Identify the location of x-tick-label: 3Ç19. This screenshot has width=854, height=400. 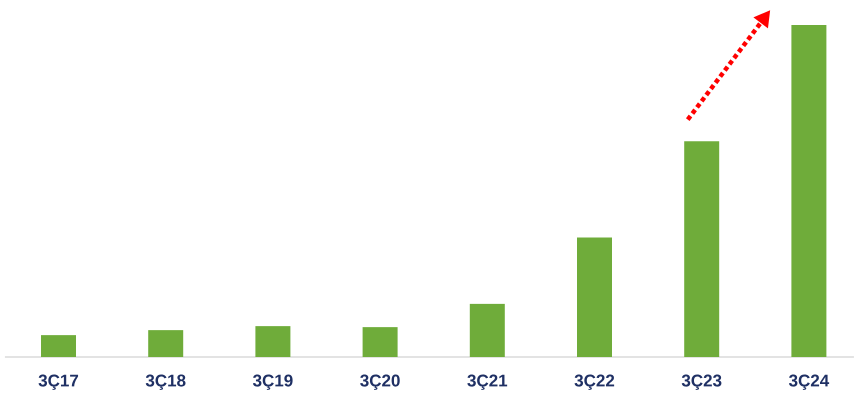
(272, 382).